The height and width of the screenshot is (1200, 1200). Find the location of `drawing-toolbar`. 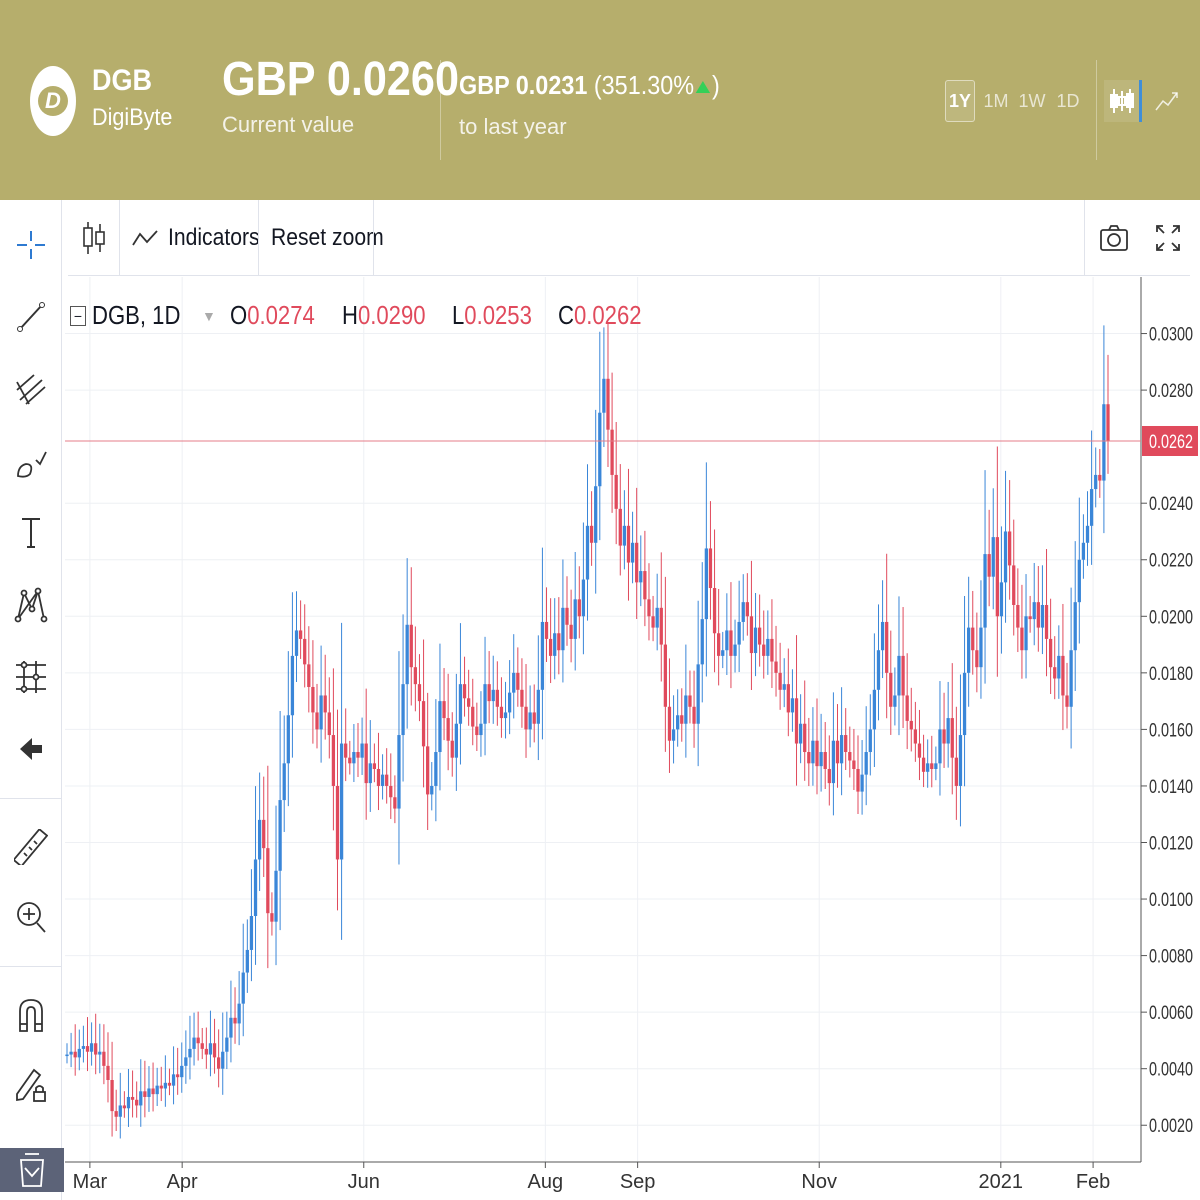

drawing-toolbar is located at coordinates (31, 700).